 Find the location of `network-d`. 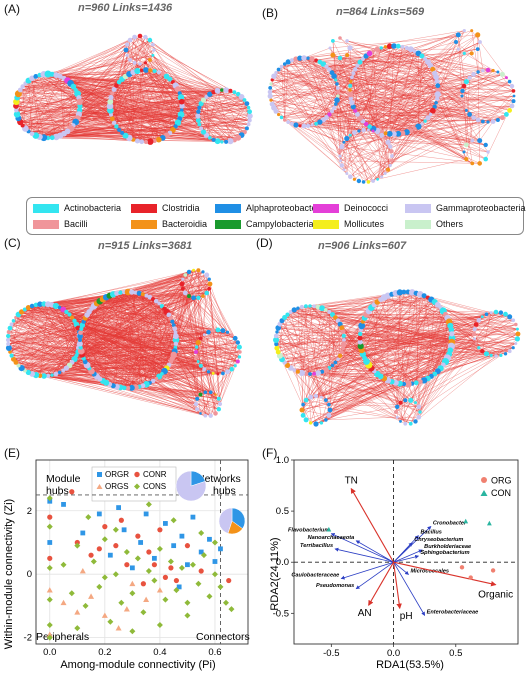

network-d is located at coordinates (397, 358).